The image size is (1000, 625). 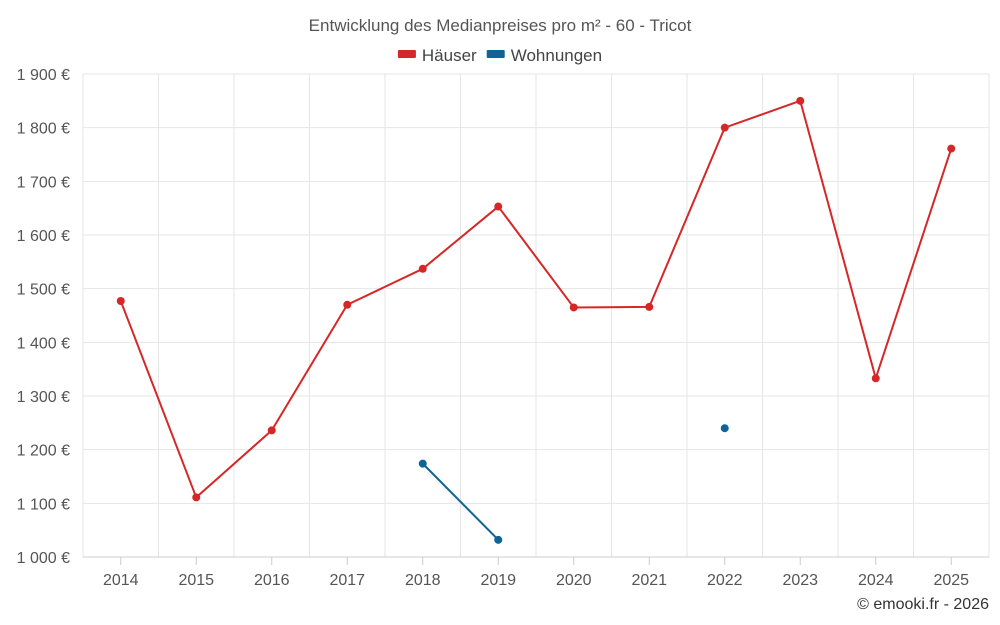 What do you see at coordinates (196, 580) in the screenshot?
I see `x-tick-label: 2015` at bounding box center [196, 580].